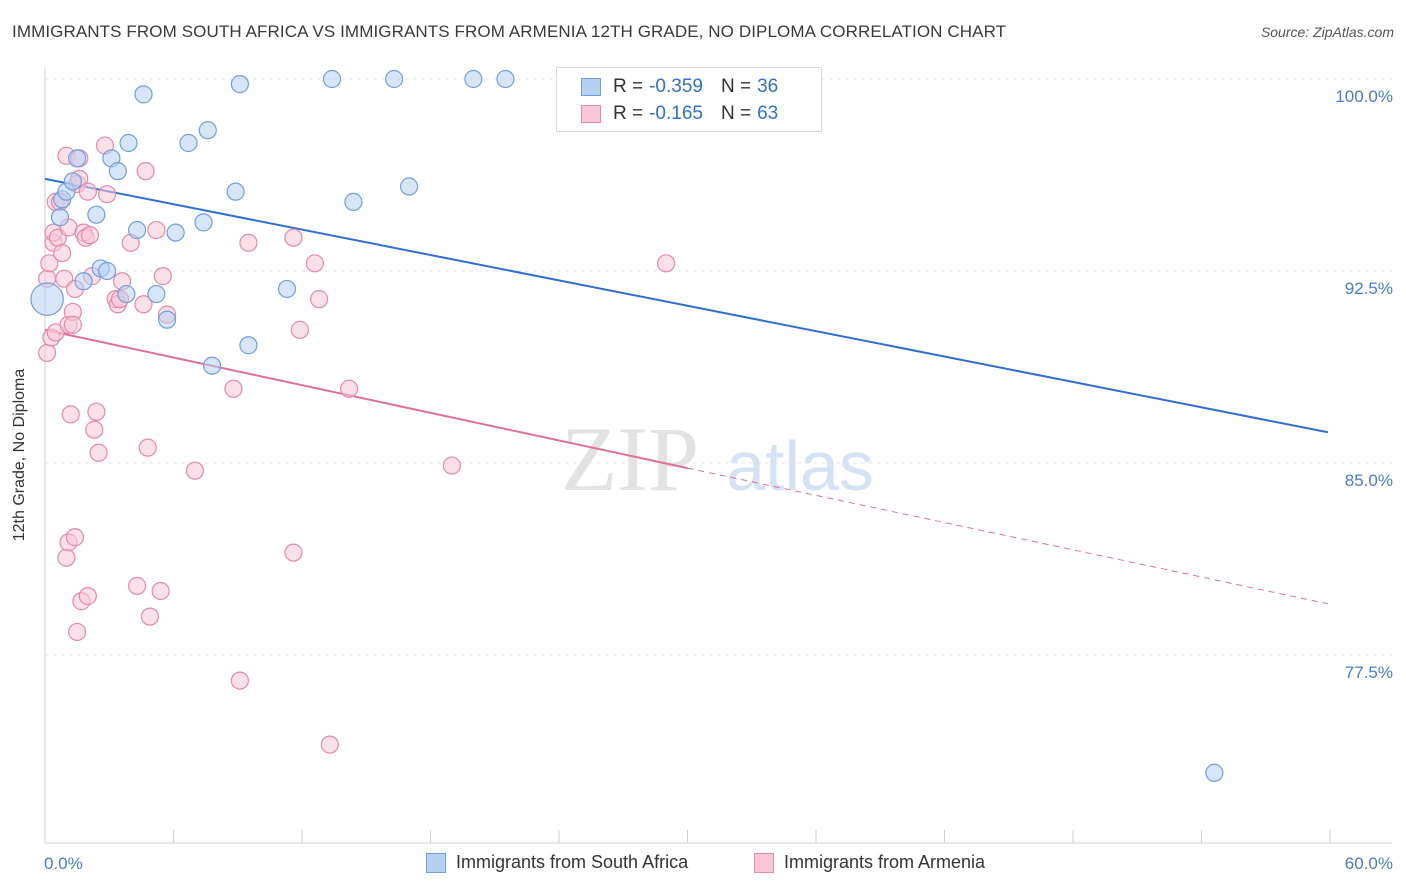 The width and height of the screenshot is (1406, 892). I want to click on legend-n-value: 63, so click(768, 113).